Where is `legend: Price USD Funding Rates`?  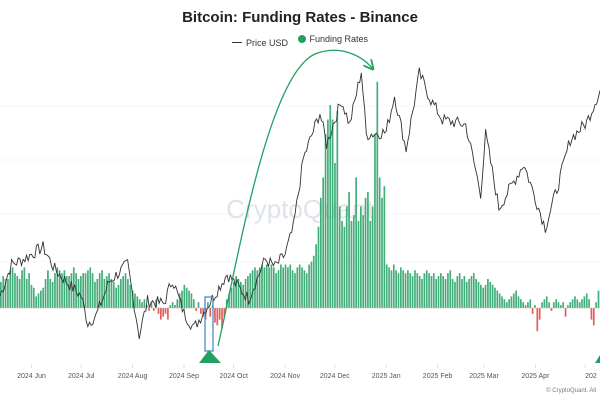
legend: Price USD Funding Rates is located at coordinates (300, 41).